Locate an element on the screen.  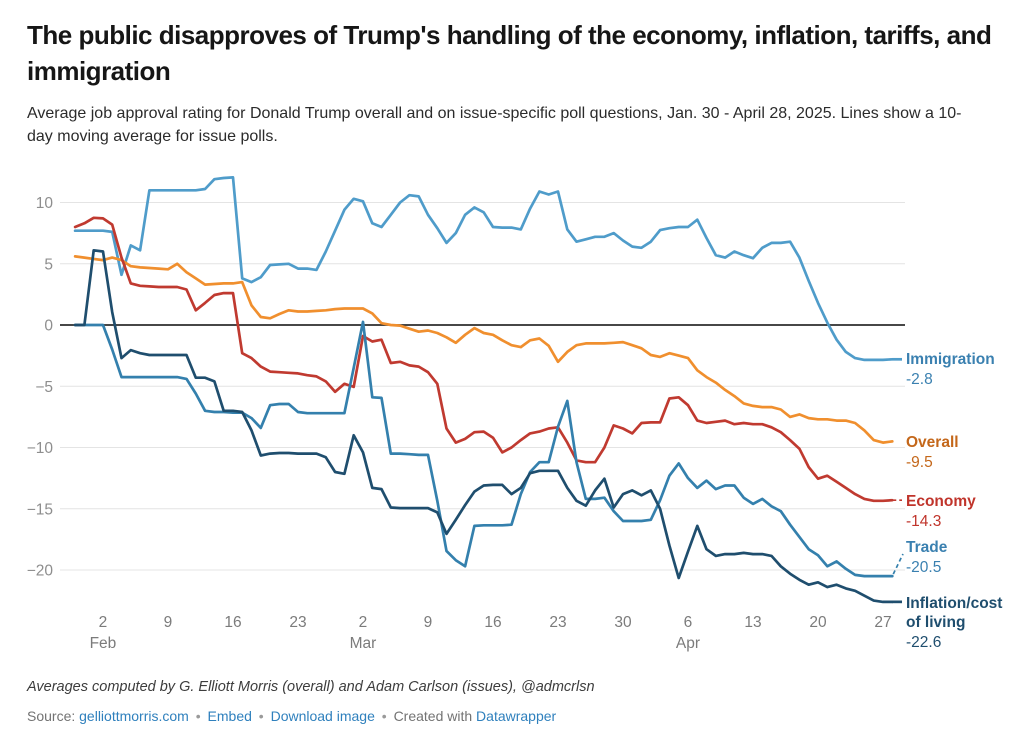
datawrapper-link: Datawrapper is located at coordinates (516, 716).